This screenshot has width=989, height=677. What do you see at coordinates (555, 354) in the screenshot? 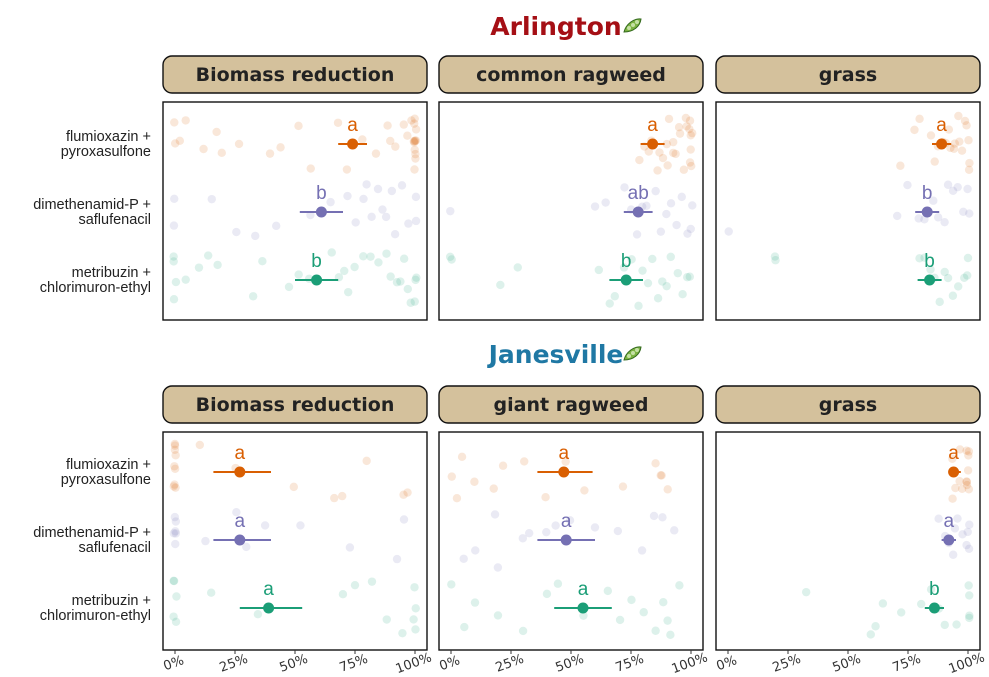
I see `site-title: Janesville` at bounding box center [555, 354].